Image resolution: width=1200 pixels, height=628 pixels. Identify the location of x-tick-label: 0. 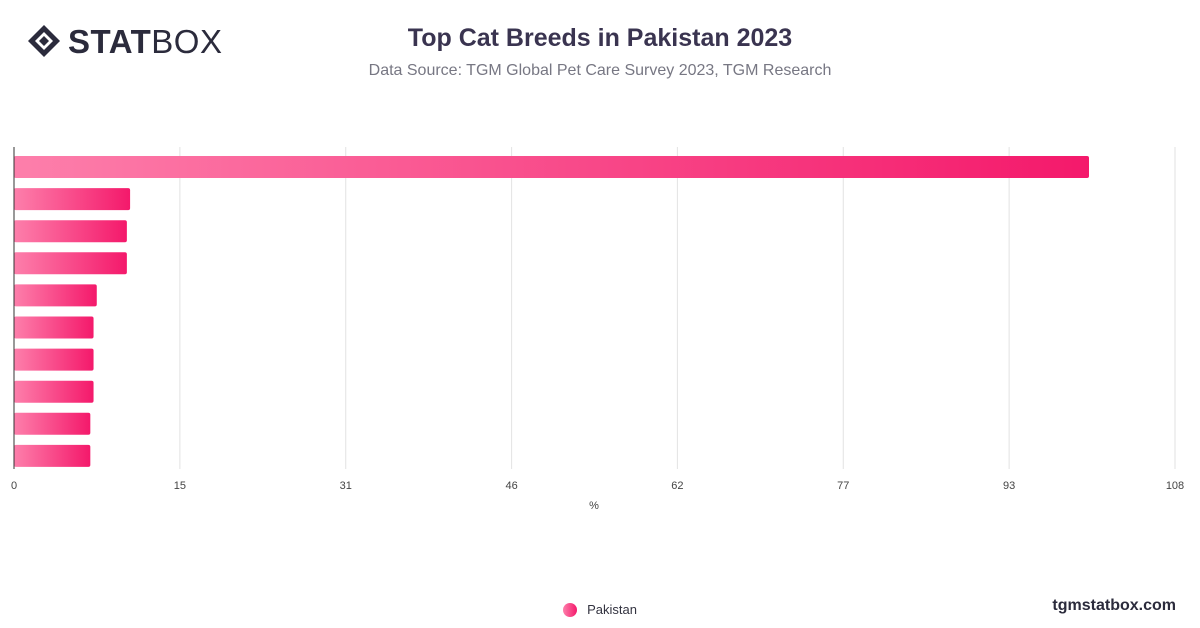
(14, 486).